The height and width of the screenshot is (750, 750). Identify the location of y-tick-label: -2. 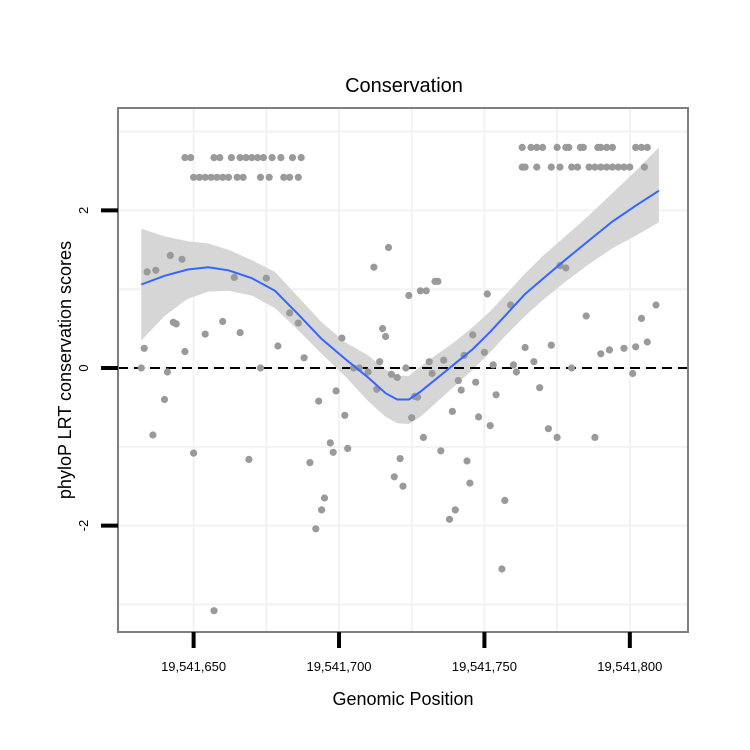
(83, 526).